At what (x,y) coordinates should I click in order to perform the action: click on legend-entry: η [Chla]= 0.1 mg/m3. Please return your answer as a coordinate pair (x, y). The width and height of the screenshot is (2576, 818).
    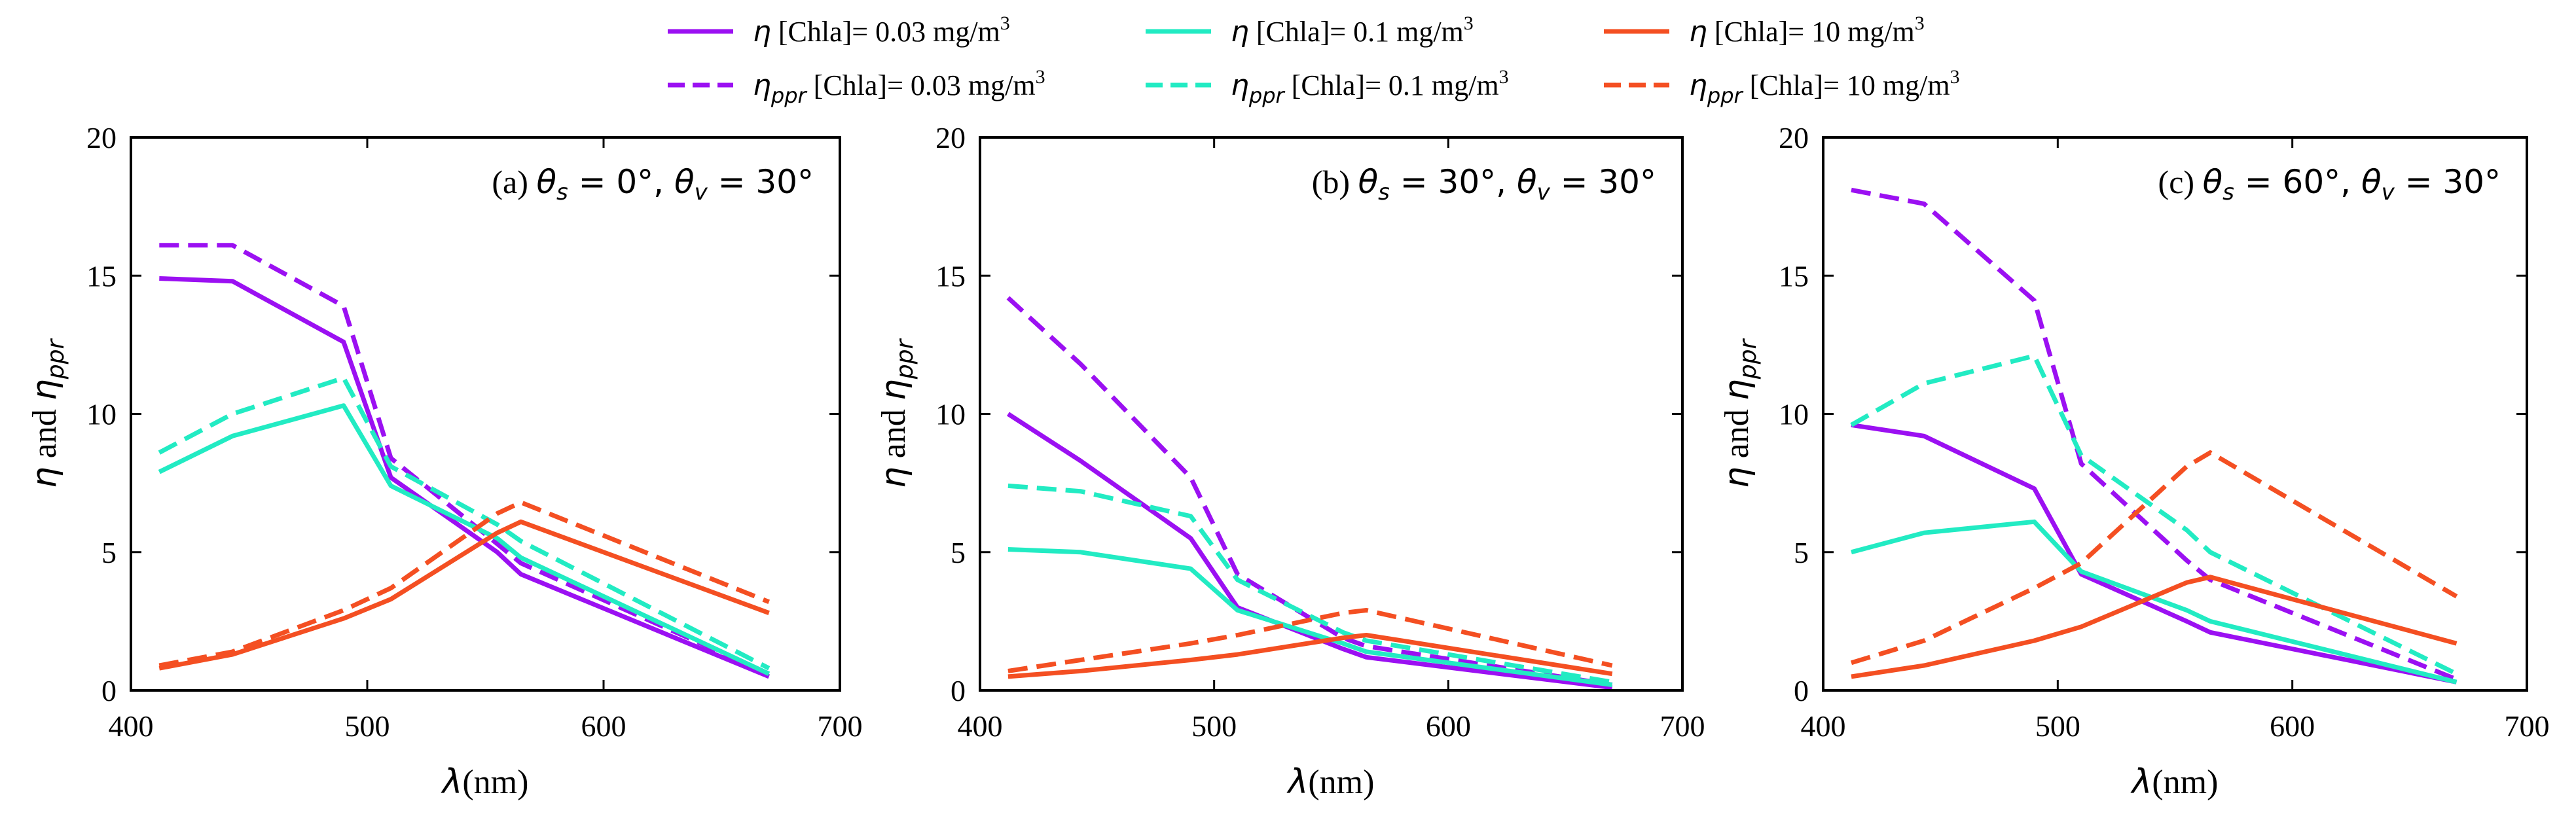
    Looking at the image, I should click on (1310, 30).